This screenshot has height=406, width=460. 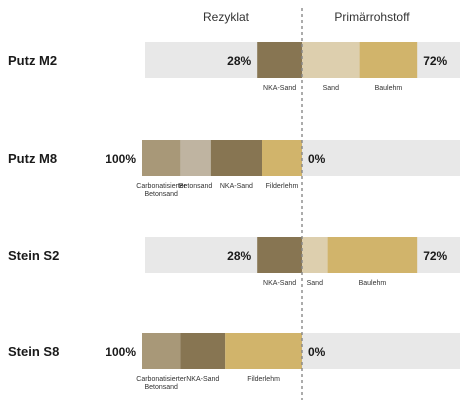 I want to click on row-label-putz-m8: Putz M8, so click(x=32, y=158).